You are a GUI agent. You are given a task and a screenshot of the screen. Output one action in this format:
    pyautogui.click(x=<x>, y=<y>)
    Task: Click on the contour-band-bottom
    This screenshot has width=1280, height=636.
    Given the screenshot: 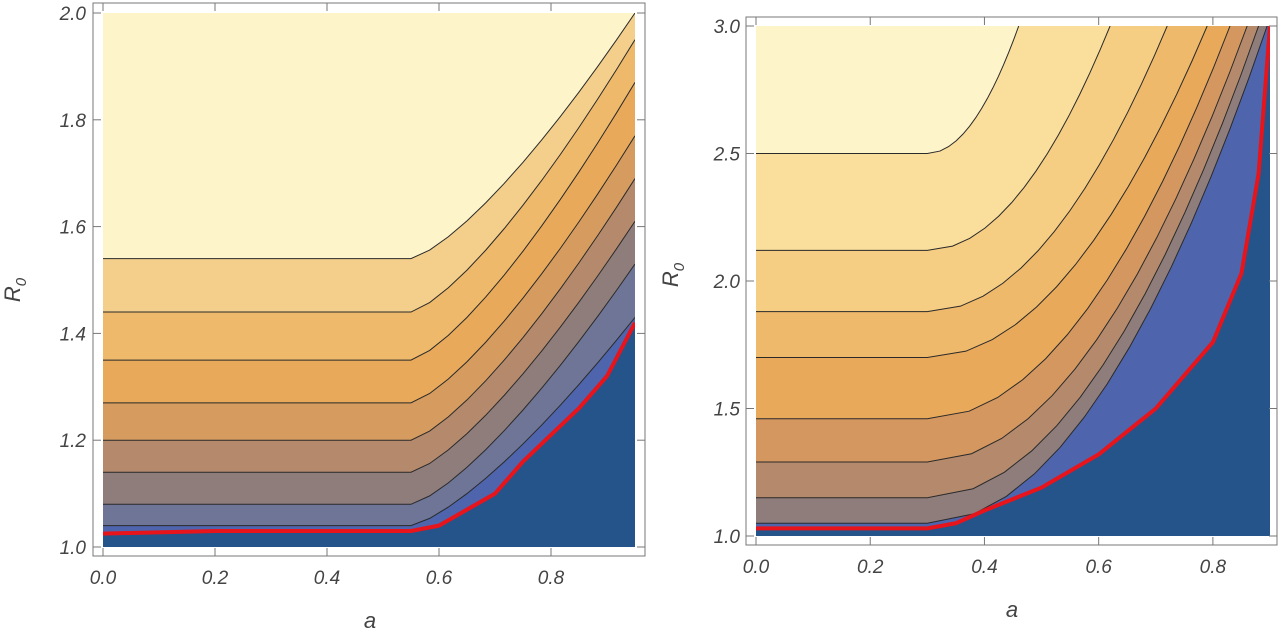 What is the action you would take?
    pyautogui.click(x=369, y=434)
    